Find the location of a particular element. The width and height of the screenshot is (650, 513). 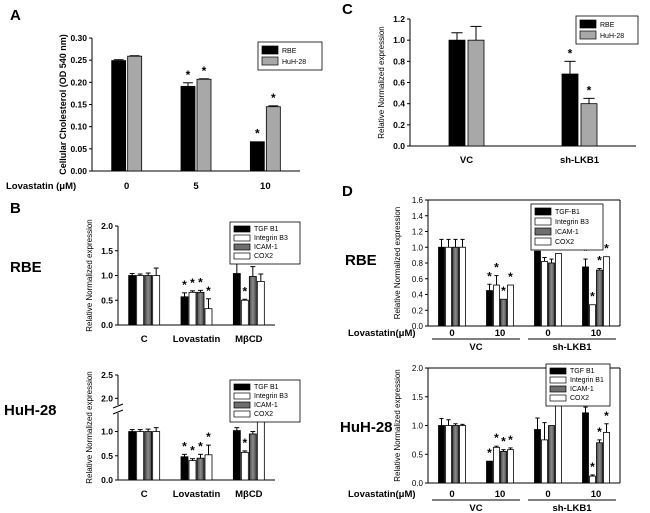

y-tick-label: 0.2 is located at coordinates (399, 125).